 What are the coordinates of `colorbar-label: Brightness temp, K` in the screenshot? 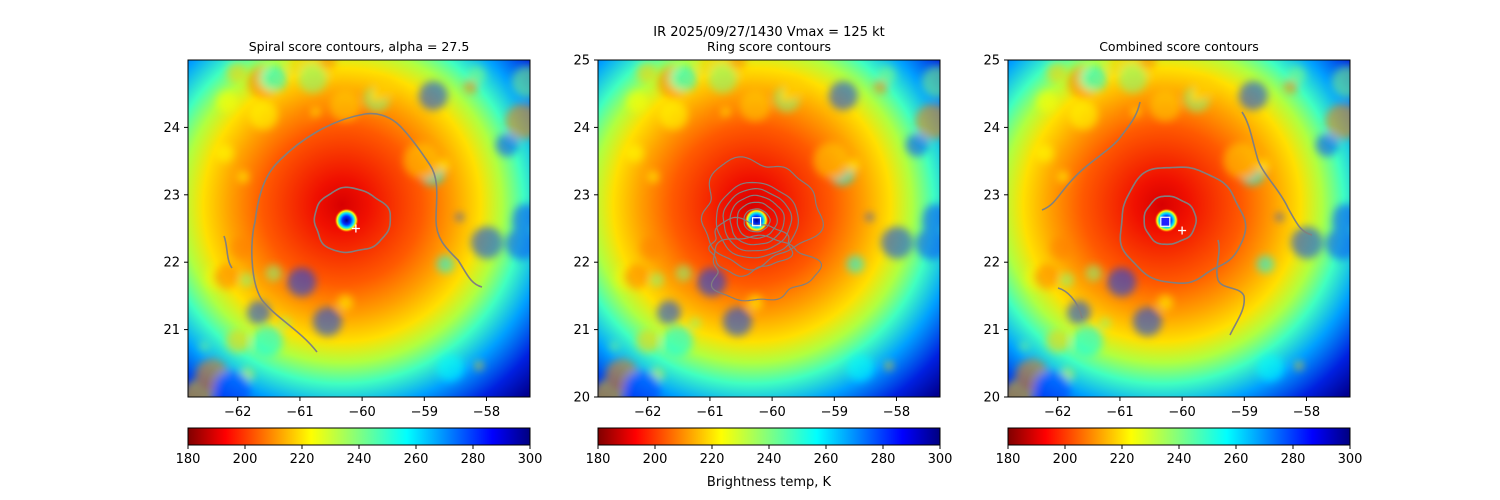 It's located at (769, 482).